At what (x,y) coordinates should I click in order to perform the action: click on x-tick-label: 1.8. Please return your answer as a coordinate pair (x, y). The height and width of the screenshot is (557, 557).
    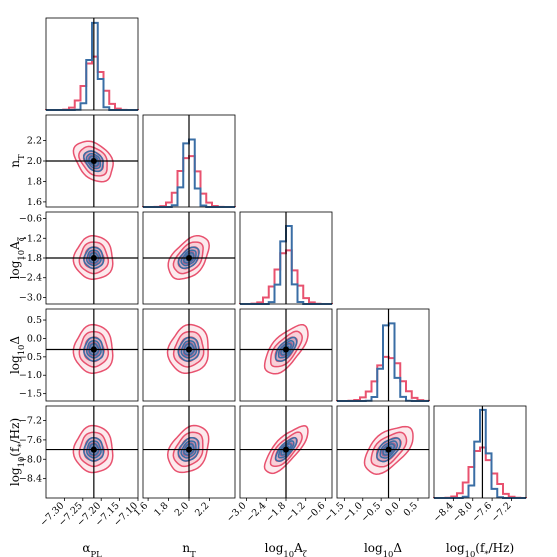
    Looking at the image, I should click on (161, 509).